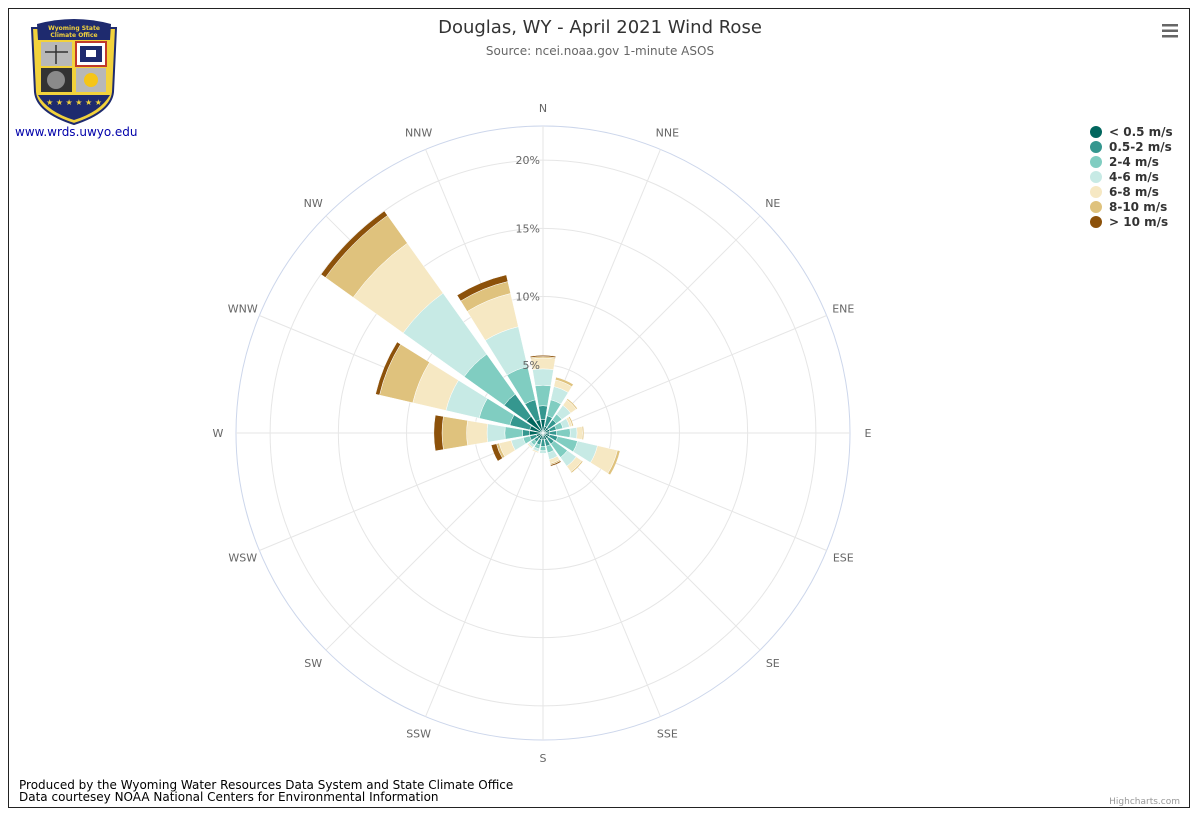  I want to click on direction-label-ne: NE, so click(772, 203).